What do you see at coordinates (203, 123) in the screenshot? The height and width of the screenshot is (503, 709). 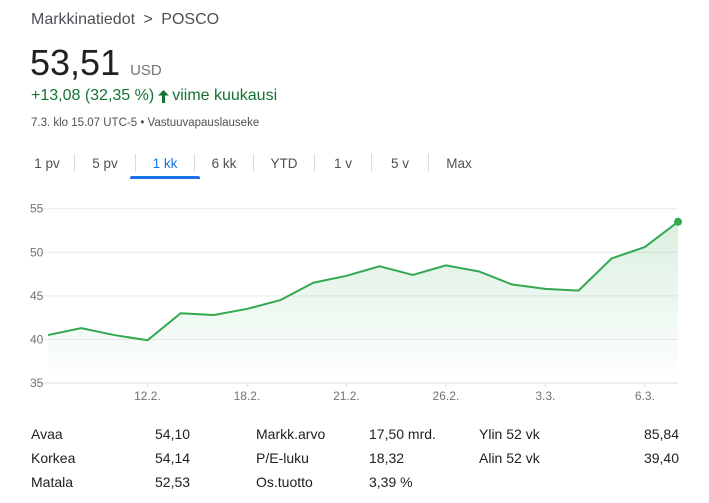 I see `disclaimer-link: Vastuuvapauslauseke` at bounding box center [203, 123].